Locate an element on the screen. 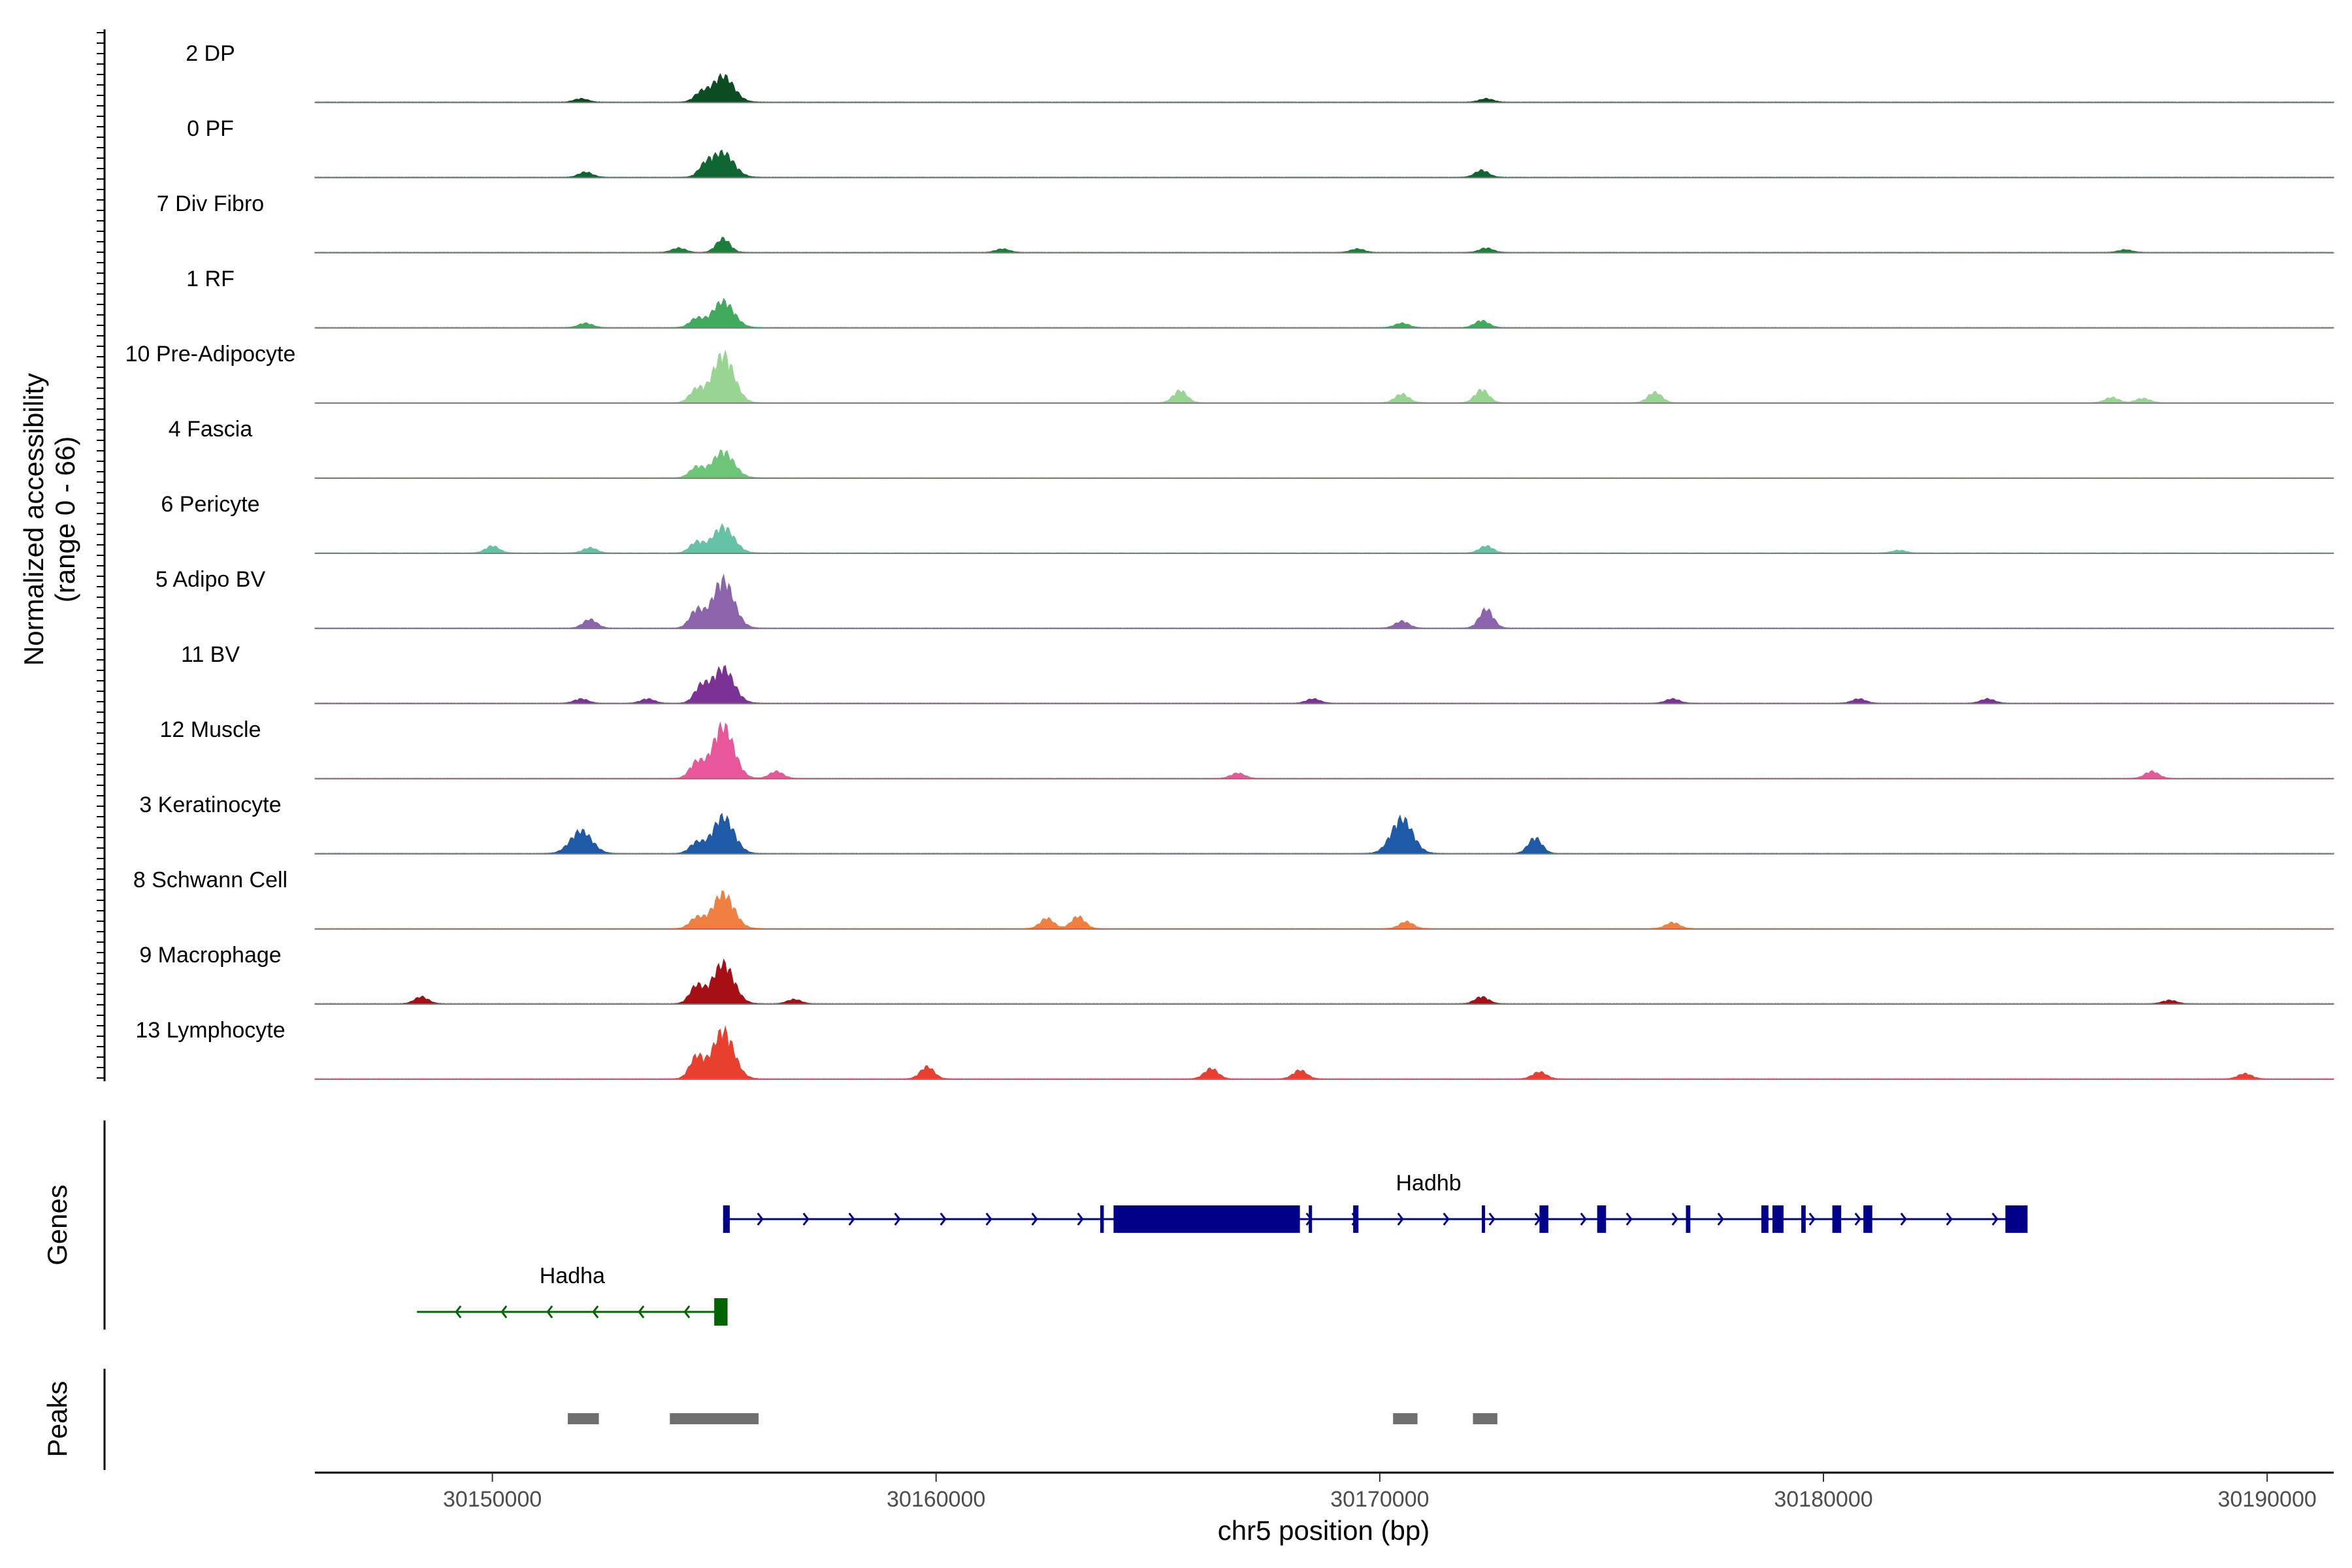 The image size is (2352, 1568). track-9: 11 BV is located at coordinates (1257, 673).